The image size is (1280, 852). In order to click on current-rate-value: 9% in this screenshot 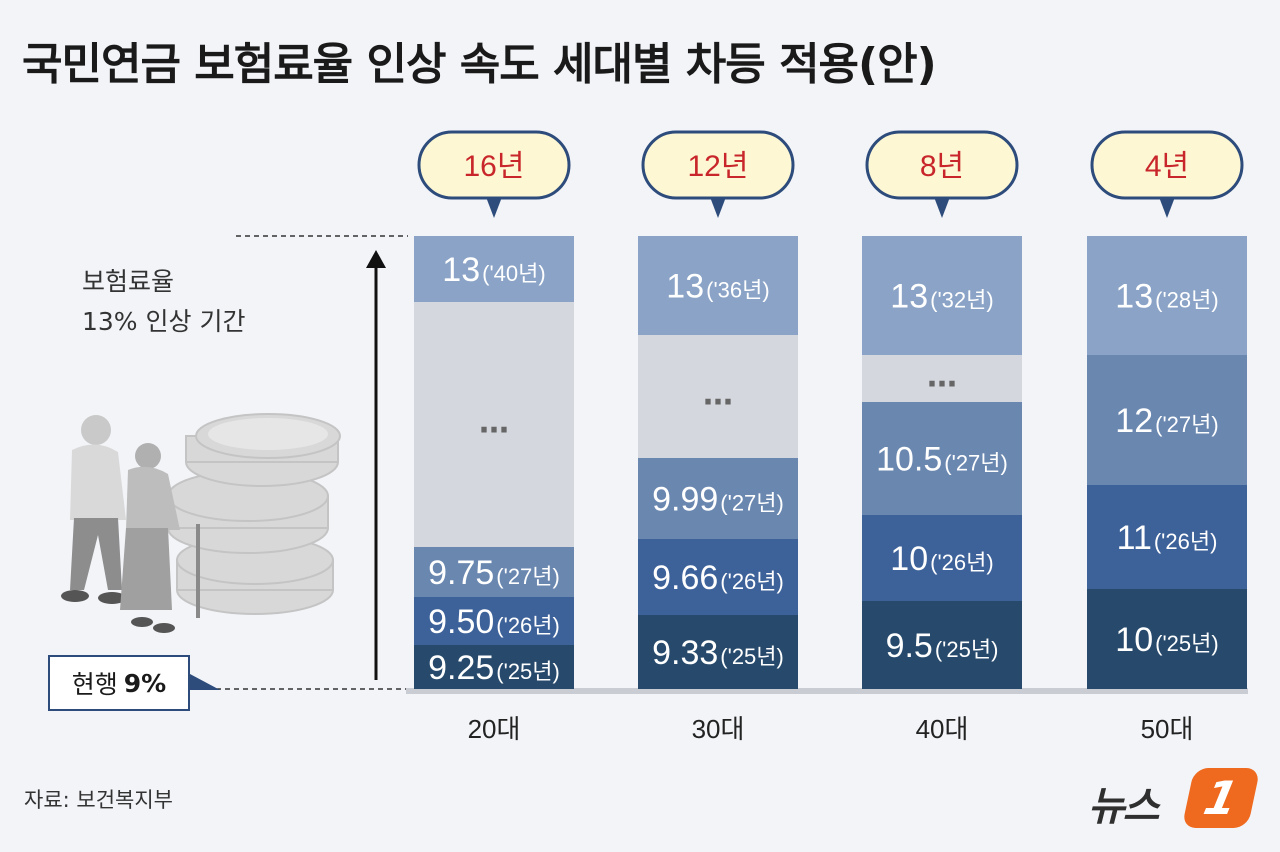, I will do `click(145, 683)`.